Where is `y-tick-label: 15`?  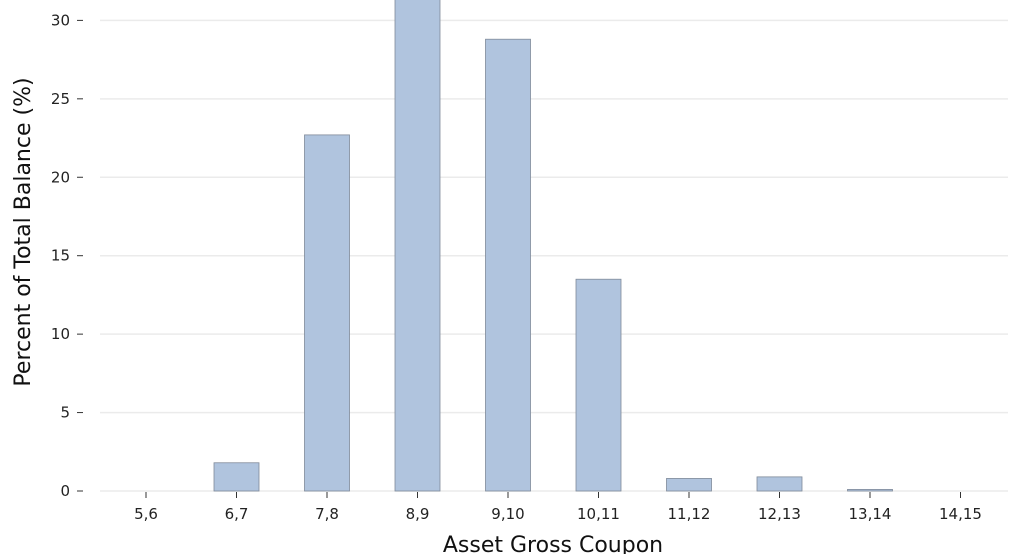 y-tick-label: 15 is located at coordinates (60, 256).